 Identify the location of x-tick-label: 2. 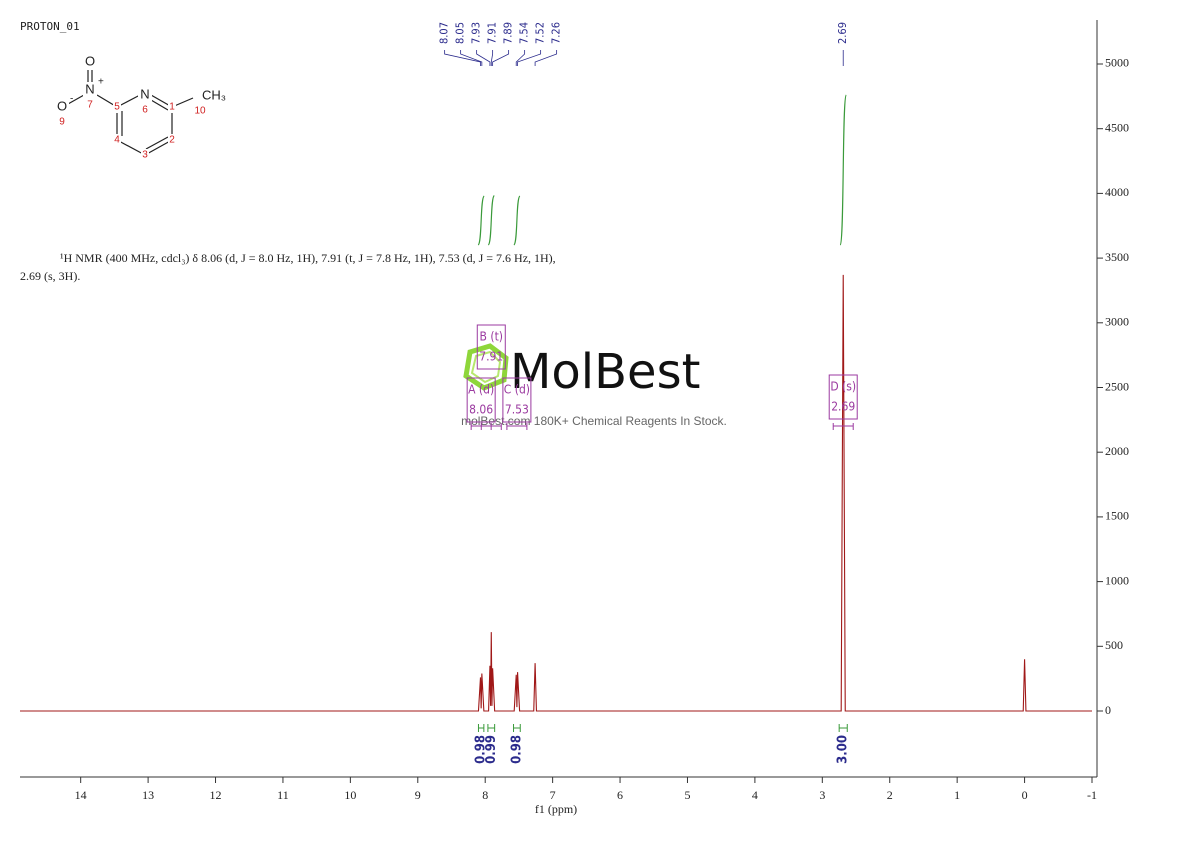
(890, 795).